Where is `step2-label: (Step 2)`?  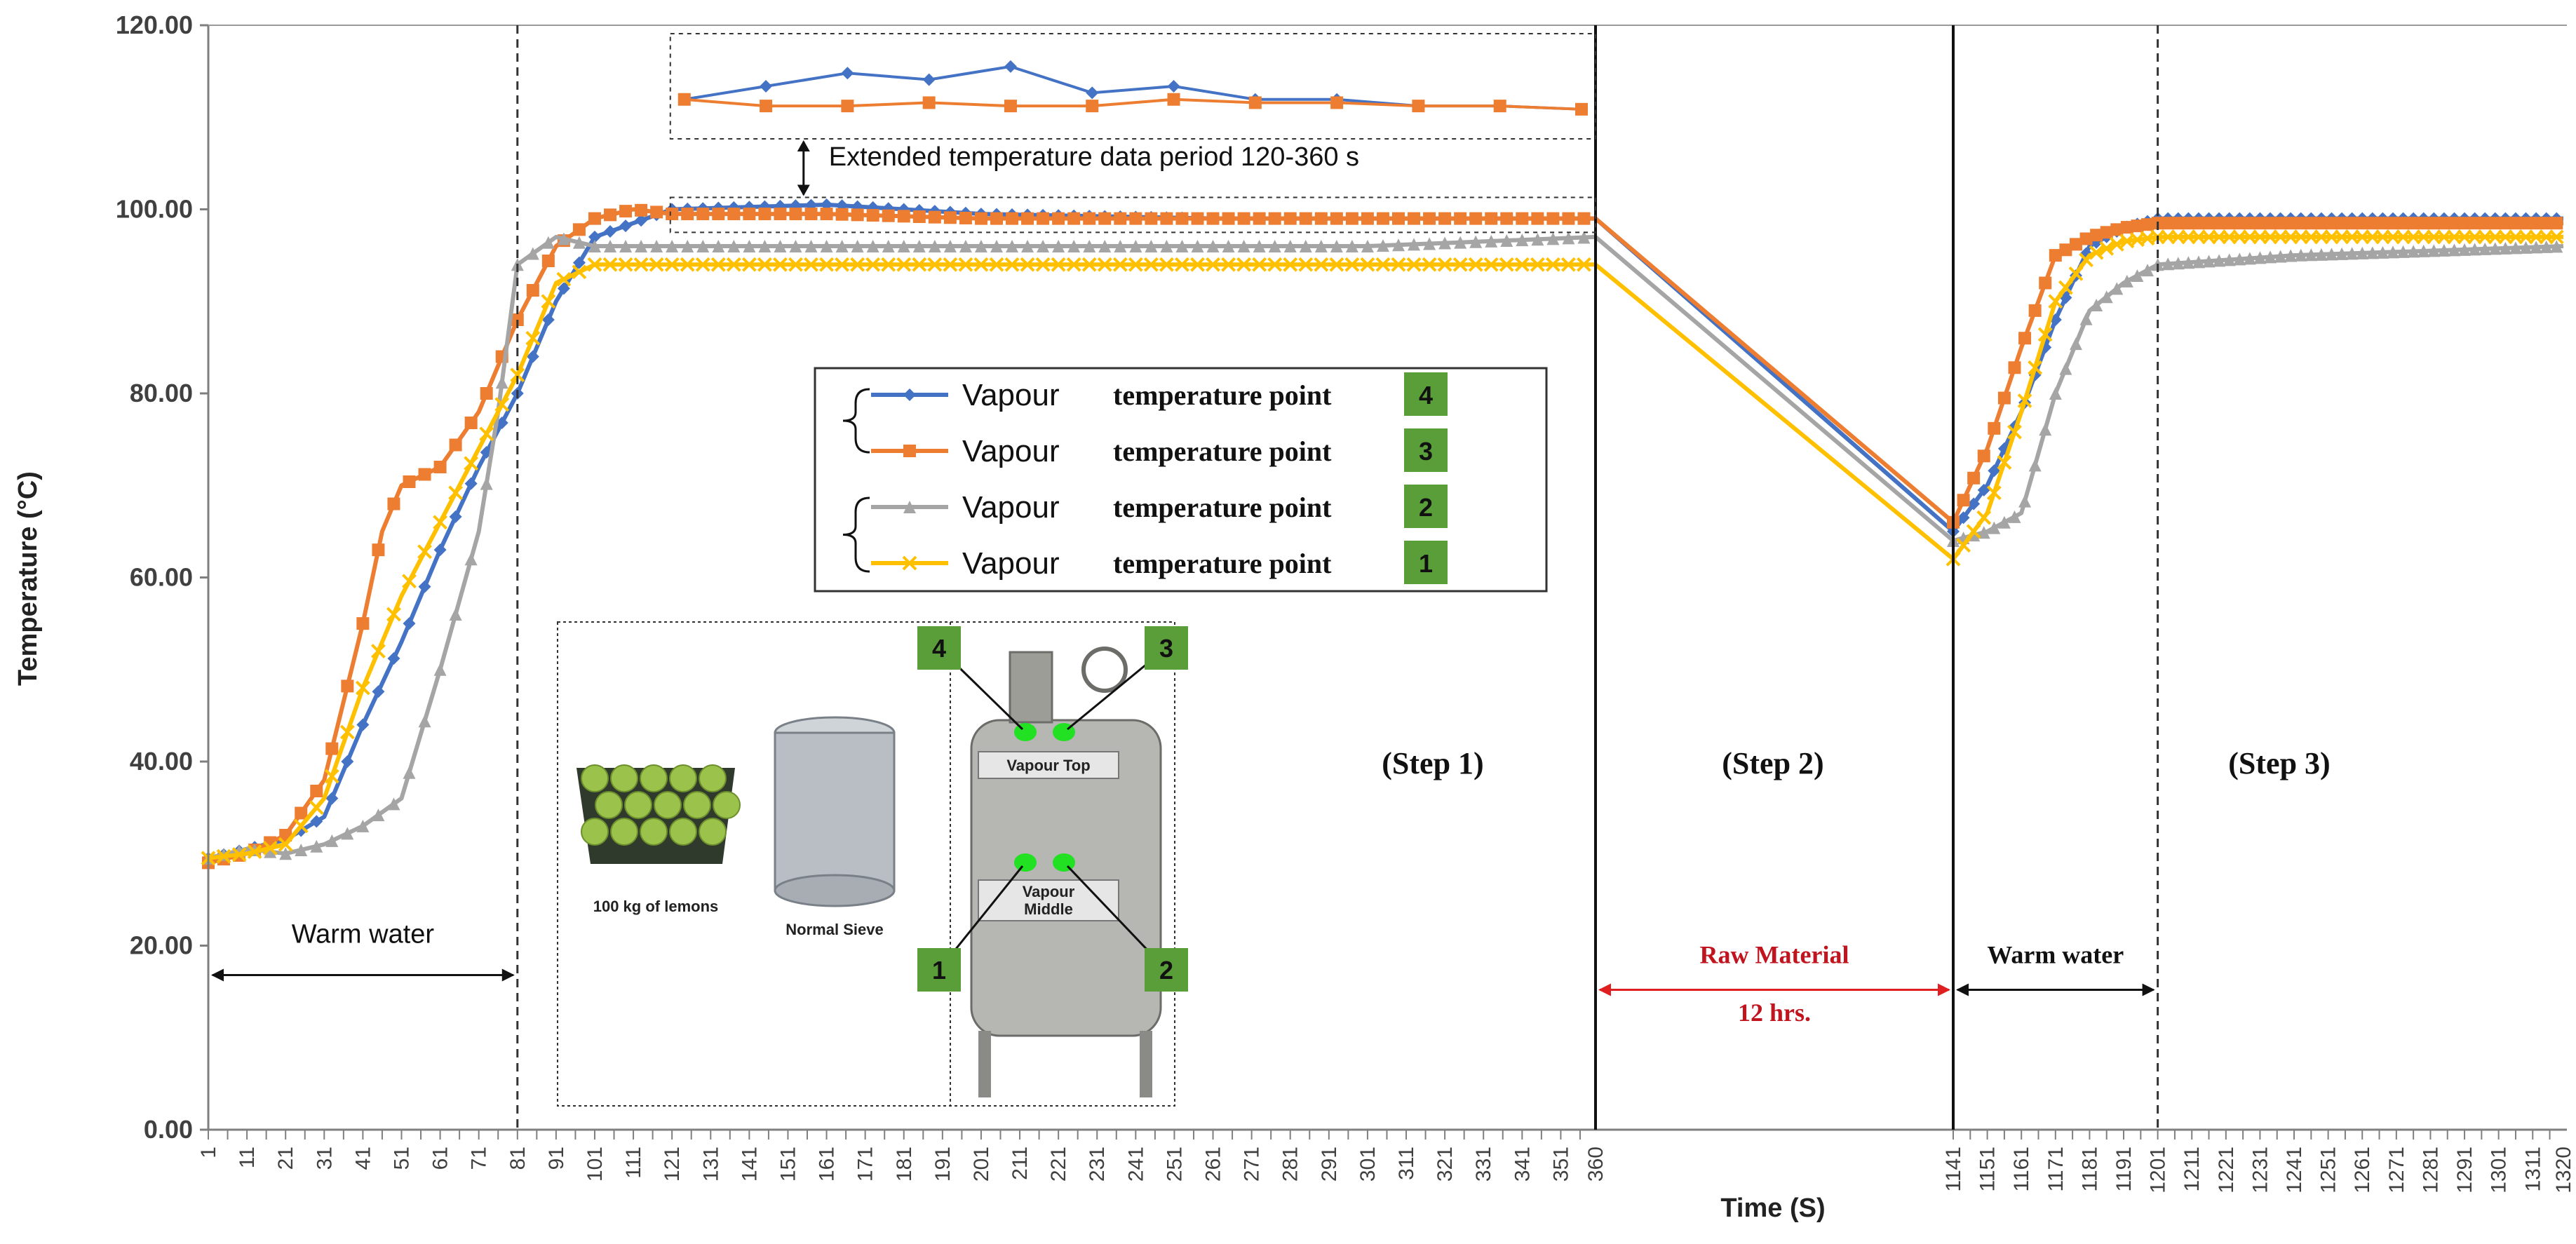
step2-label: (Step 2) is located at coordinates (1772, 763).